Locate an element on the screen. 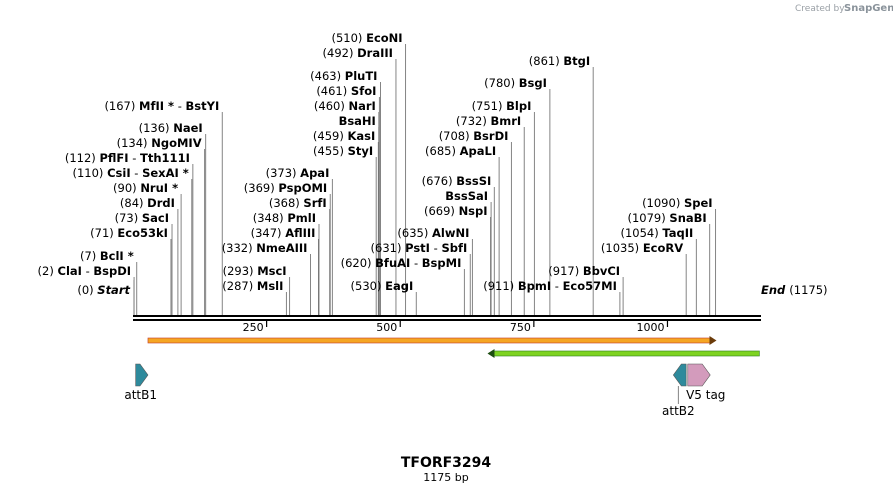 The height and width of the screenshot is (493, 893). site-snabi: (1079) SnaBI is located at coordinates (669, 263).